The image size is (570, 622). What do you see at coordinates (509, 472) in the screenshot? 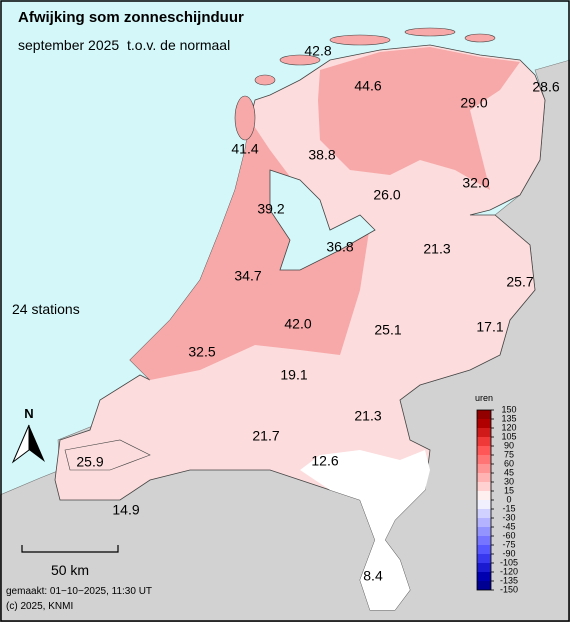
I see `tick-label: 45` at bounding box center [509, 472].